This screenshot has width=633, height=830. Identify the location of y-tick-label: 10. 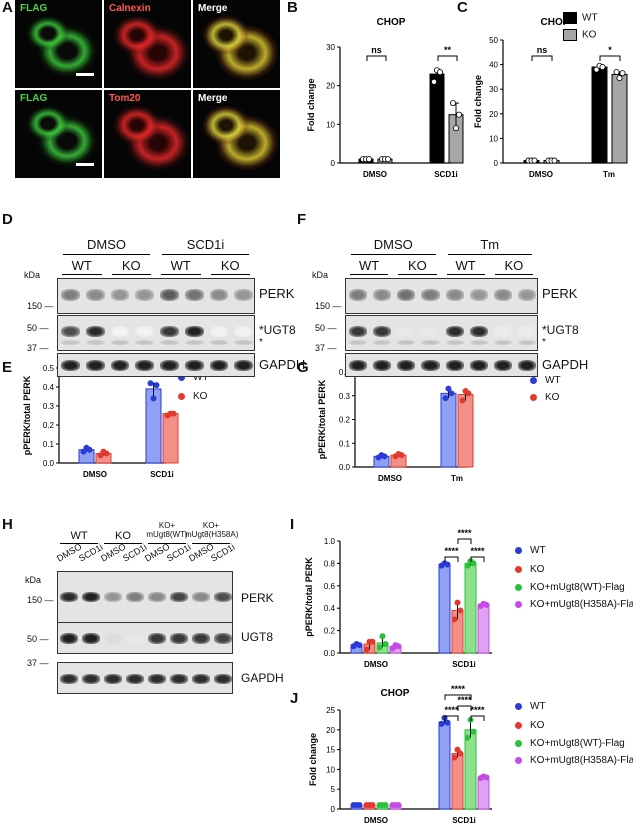
(493, 138).